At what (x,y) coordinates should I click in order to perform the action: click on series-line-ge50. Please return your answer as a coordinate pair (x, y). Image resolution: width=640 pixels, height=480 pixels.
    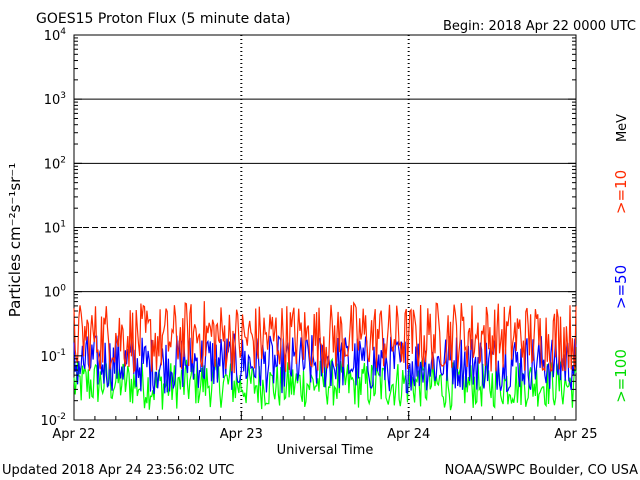
    Looking at the image, I should click on (325, 364).